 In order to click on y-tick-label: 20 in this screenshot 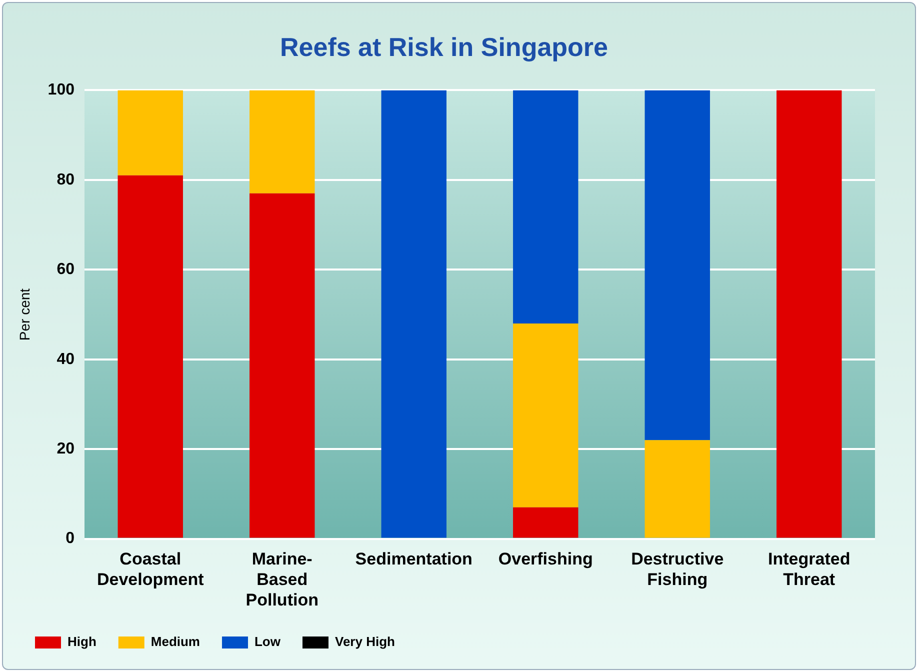, I will do `click(65, 449)`.